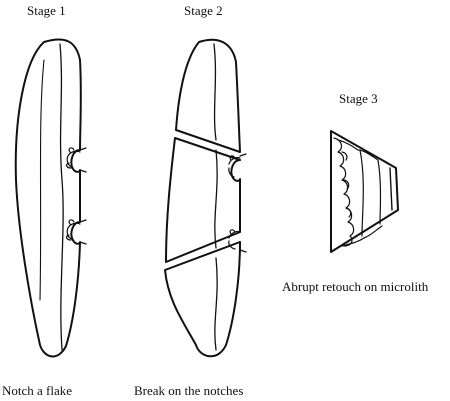 This screenshot has width=450, height=401. What do you see at coordinates (358, 98) in the screenshot?
I see `stage-3-title: Stage 3` at bounding box center [358, 98].